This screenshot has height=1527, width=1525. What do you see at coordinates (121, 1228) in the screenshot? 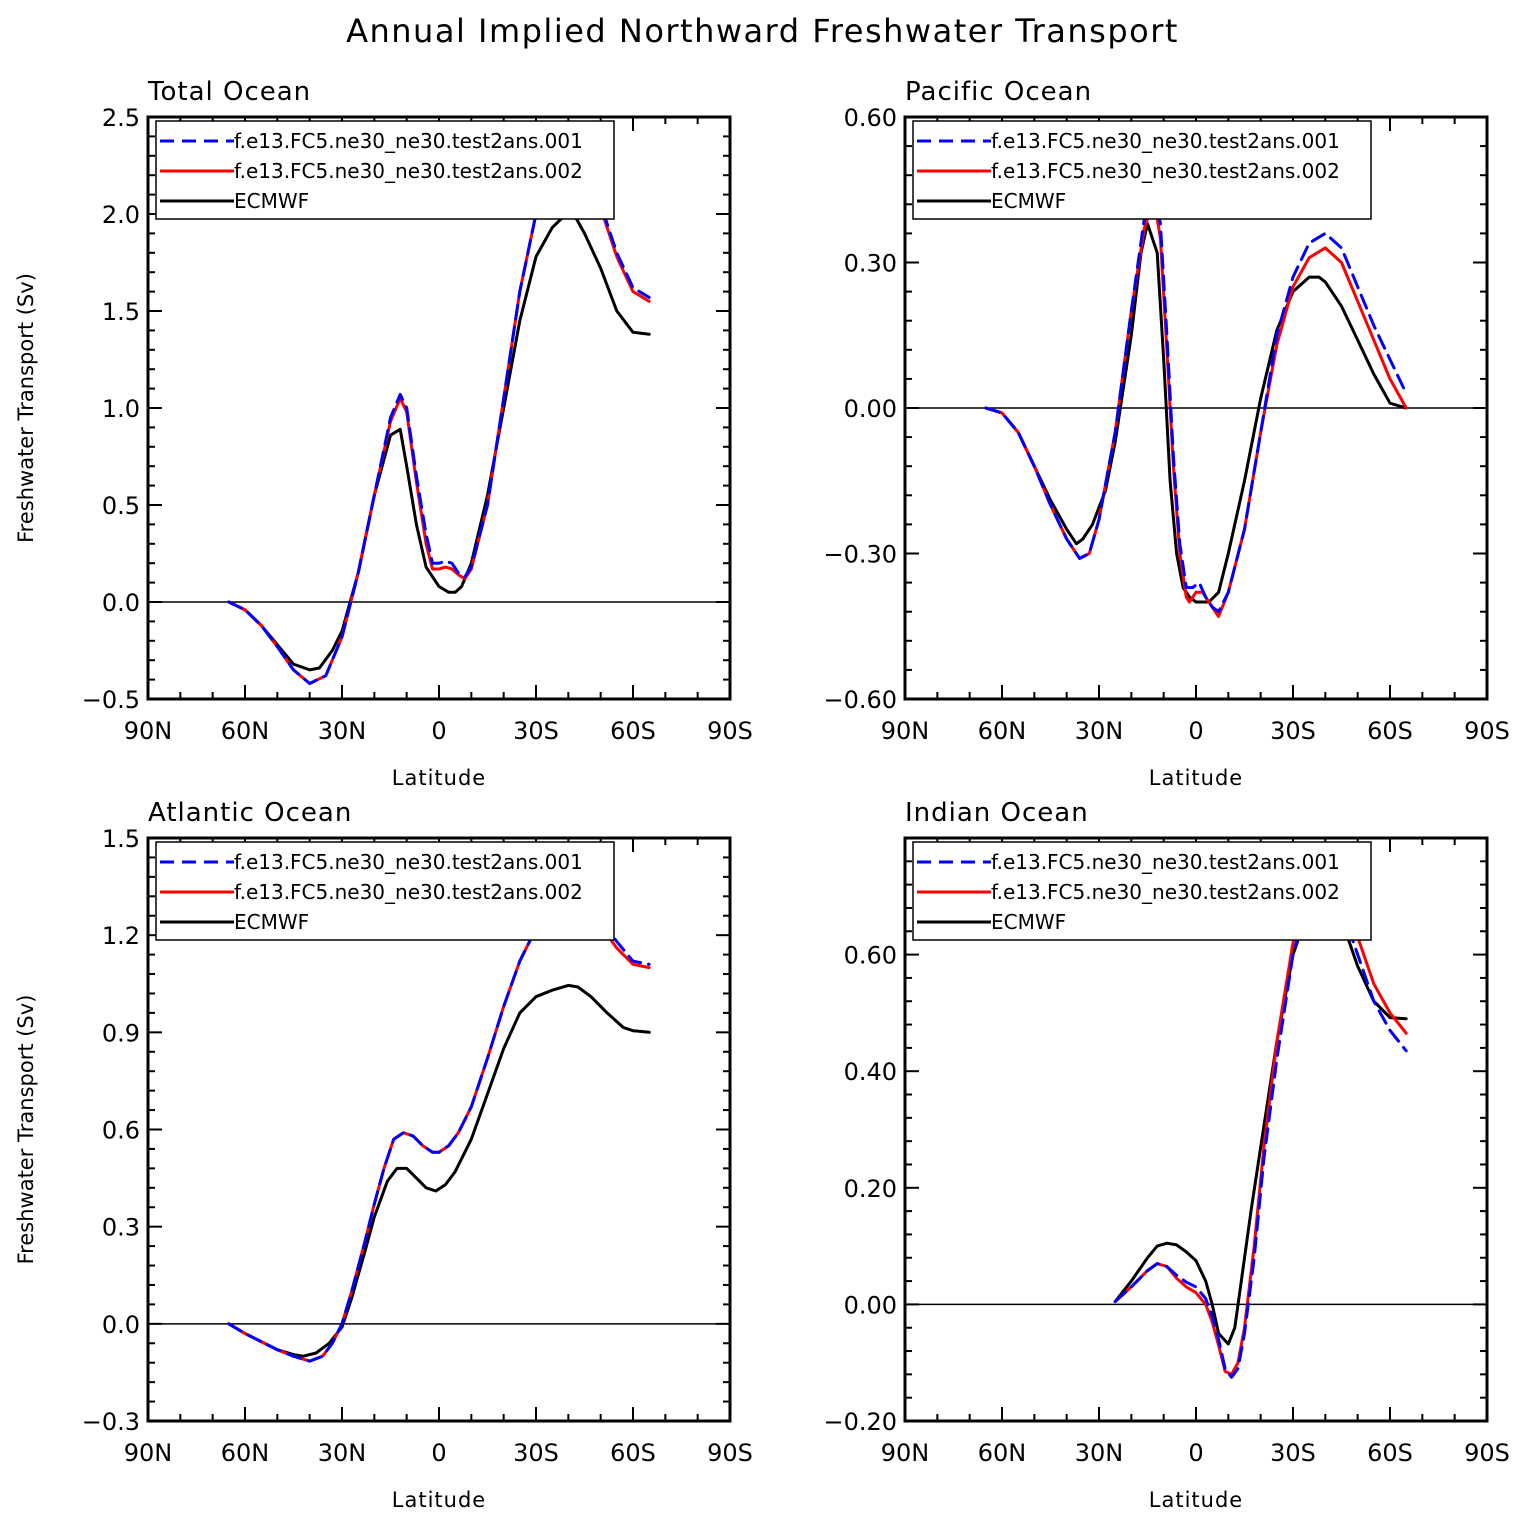
I see `y-tick-label: 0.3` at bounding box center [121, 1228].